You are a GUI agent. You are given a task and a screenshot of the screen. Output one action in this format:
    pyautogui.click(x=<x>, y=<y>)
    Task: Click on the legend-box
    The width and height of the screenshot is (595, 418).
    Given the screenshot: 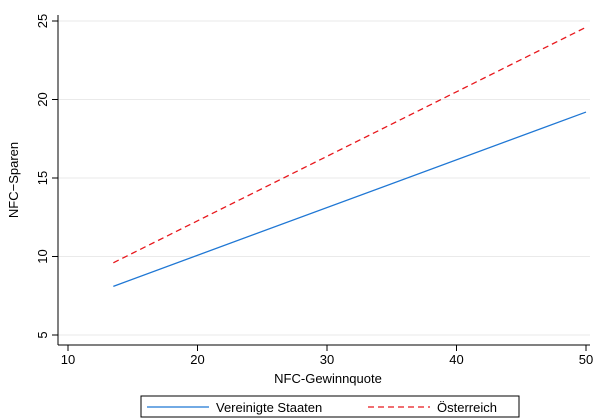 What is the action you would take?
    pyautogui.click(x=330, y=406)
    